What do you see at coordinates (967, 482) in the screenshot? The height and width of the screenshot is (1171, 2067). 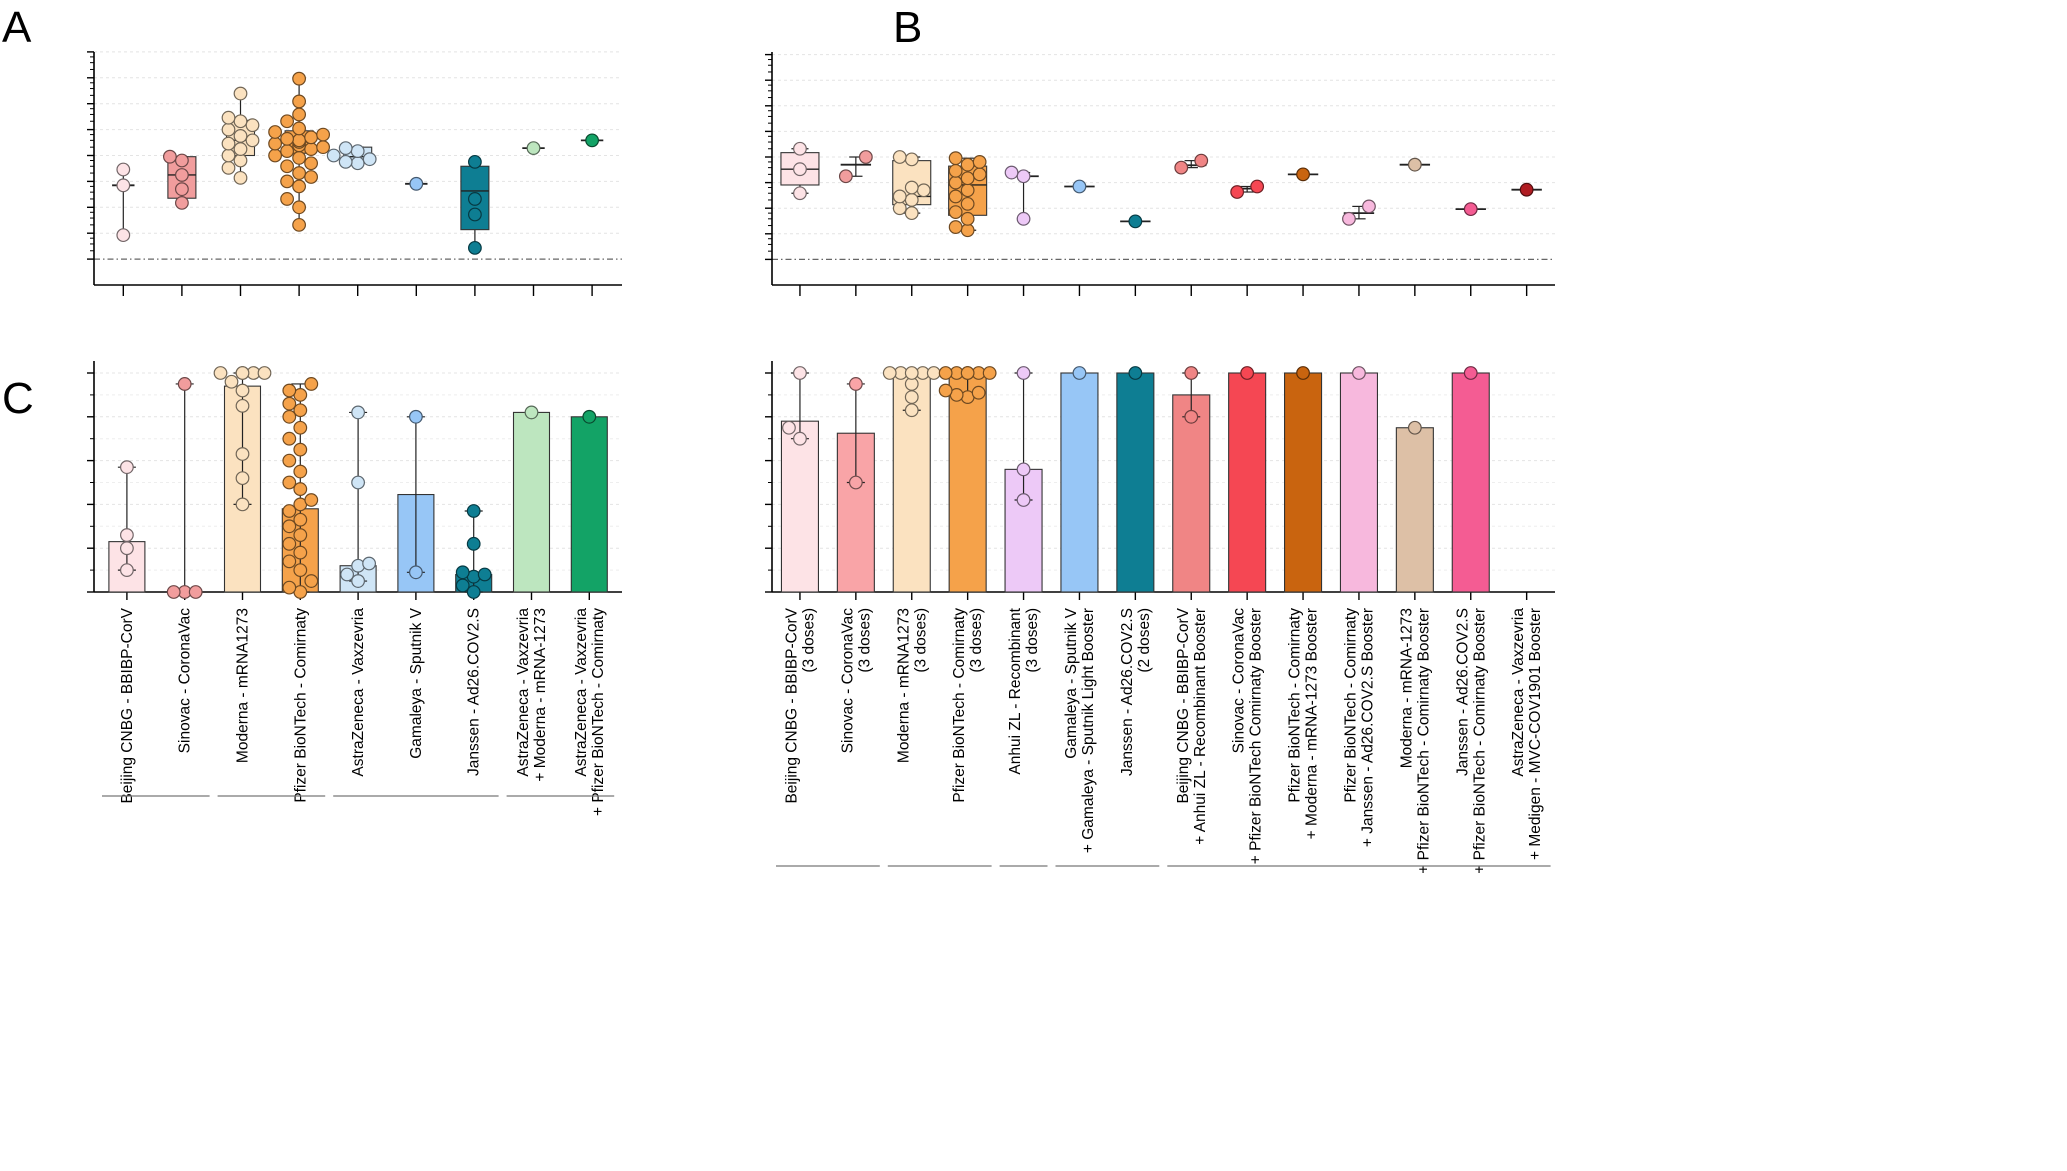 I see `bar-pfizer-biontech-comirnaty-3-doses` at bounding box center [967, 482].